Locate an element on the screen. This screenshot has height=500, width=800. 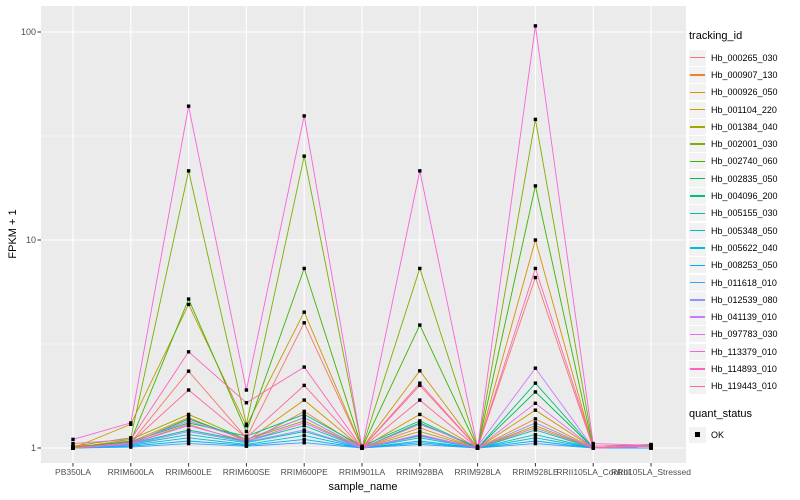
y-tick-label: 1 is located at coordinates (33, 448).